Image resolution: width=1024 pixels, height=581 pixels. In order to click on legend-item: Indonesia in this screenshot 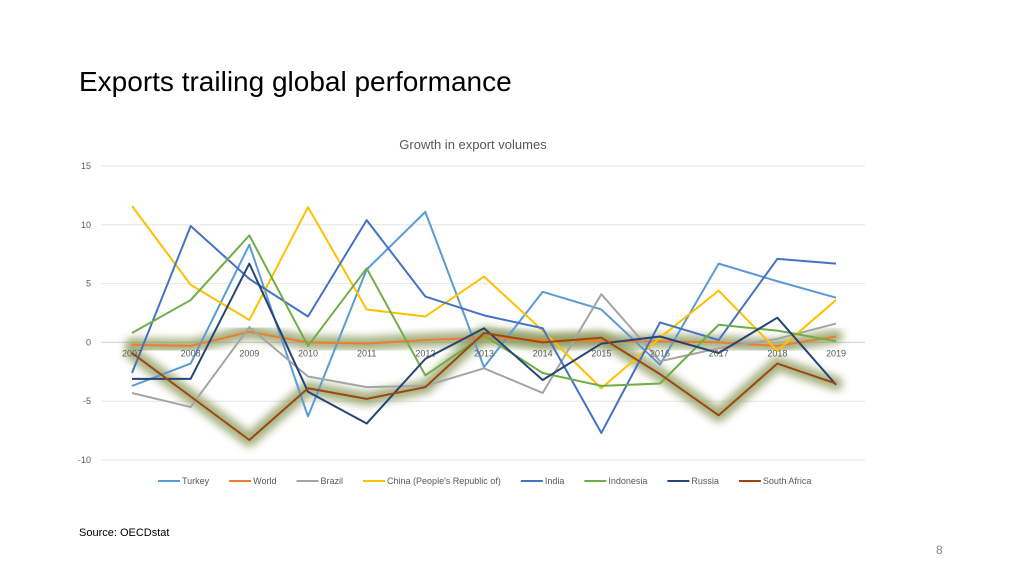, I will do `click(615, 481)`.